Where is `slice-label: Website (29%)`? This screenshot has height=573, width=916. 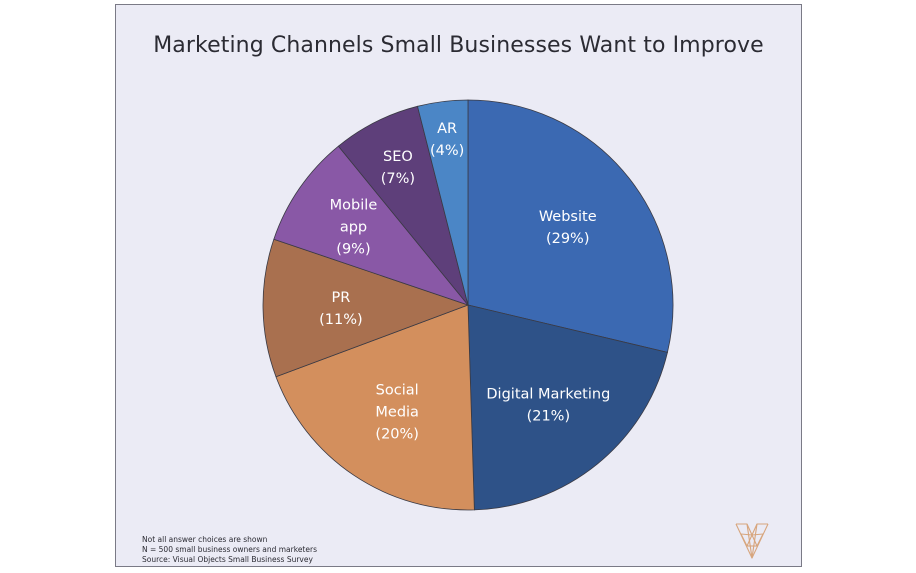 slice-label: Website (29%) is located at coordinates (568, 228).